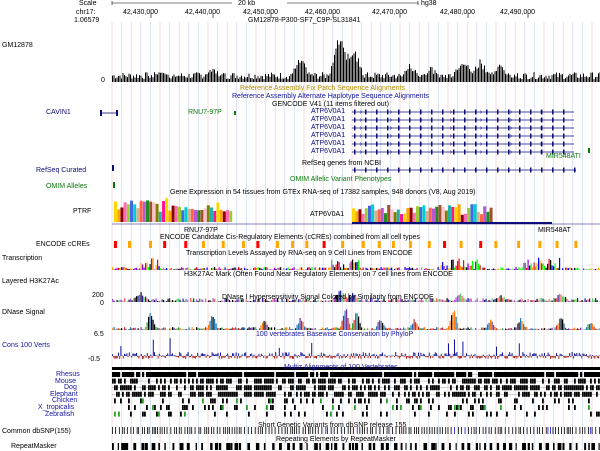  Describe the element at coordinates (58, 113) in the screenshot. I see `gene-label-cavin1: CAVIN1` at that location.